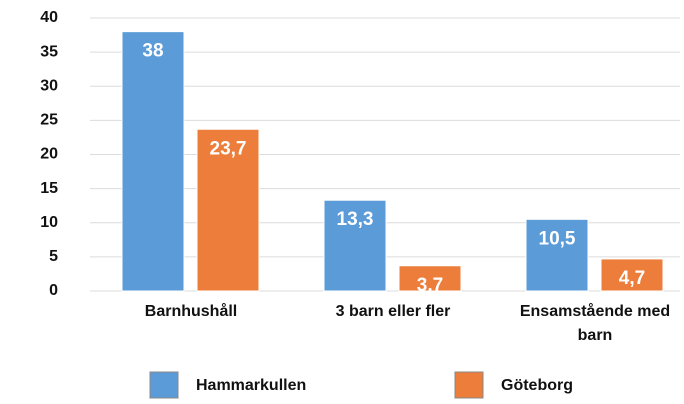  I want to click on y-tick-label: 35, so click(49, 51).